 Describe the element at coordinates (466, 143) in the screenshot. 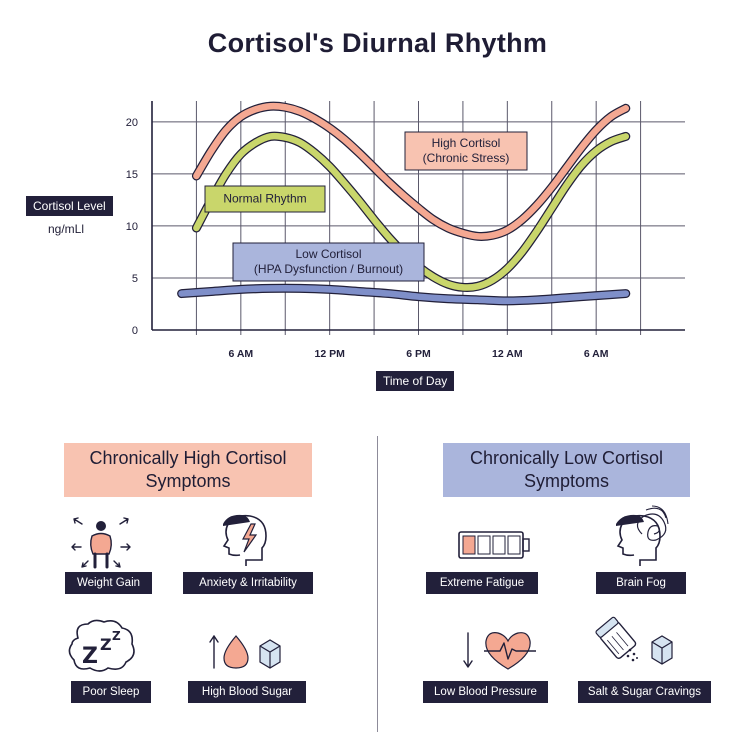

I see `high-cortisol-annotation-text-0: High Cortisol` at that location.